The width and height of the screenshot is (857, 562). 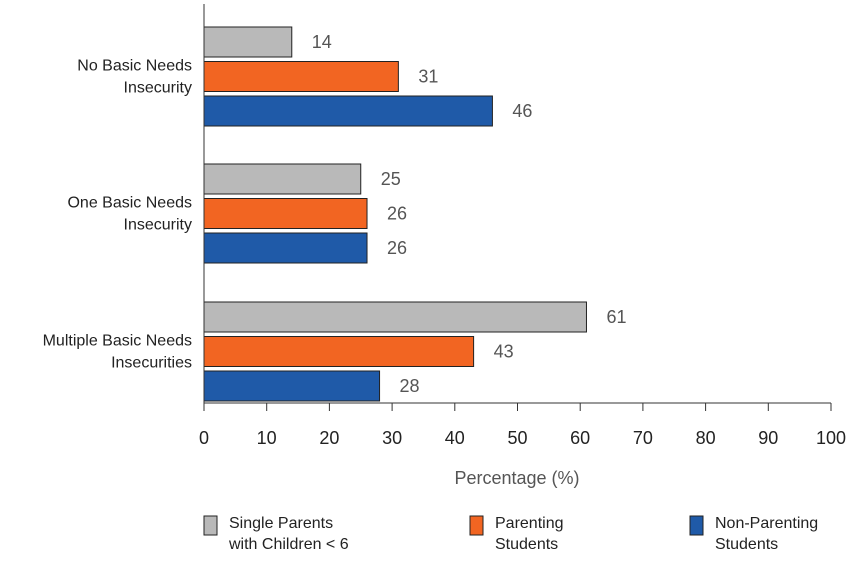 I want to click on x-tick-label: 80, so click(x=706, y=438).